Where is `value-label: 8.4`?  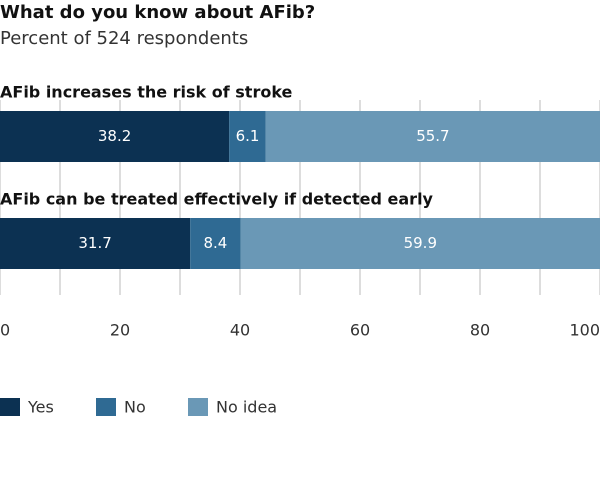 value-label: 8.4 is located at coordinates (215, 243).